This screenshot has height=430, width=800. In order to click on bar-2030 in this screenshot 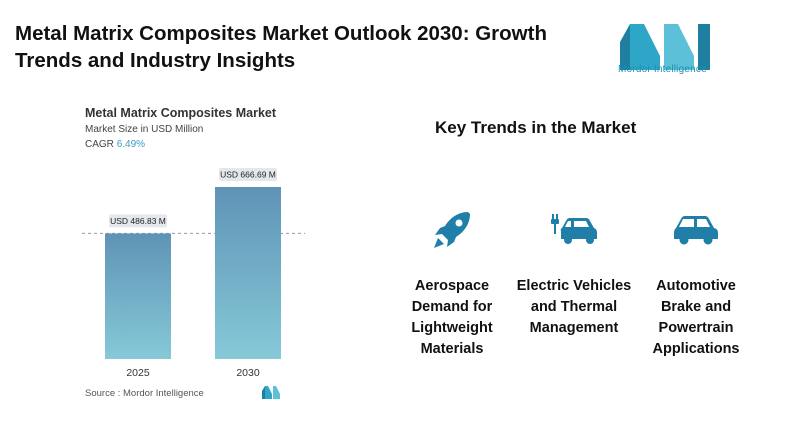, I will do `click(248, 273)`.